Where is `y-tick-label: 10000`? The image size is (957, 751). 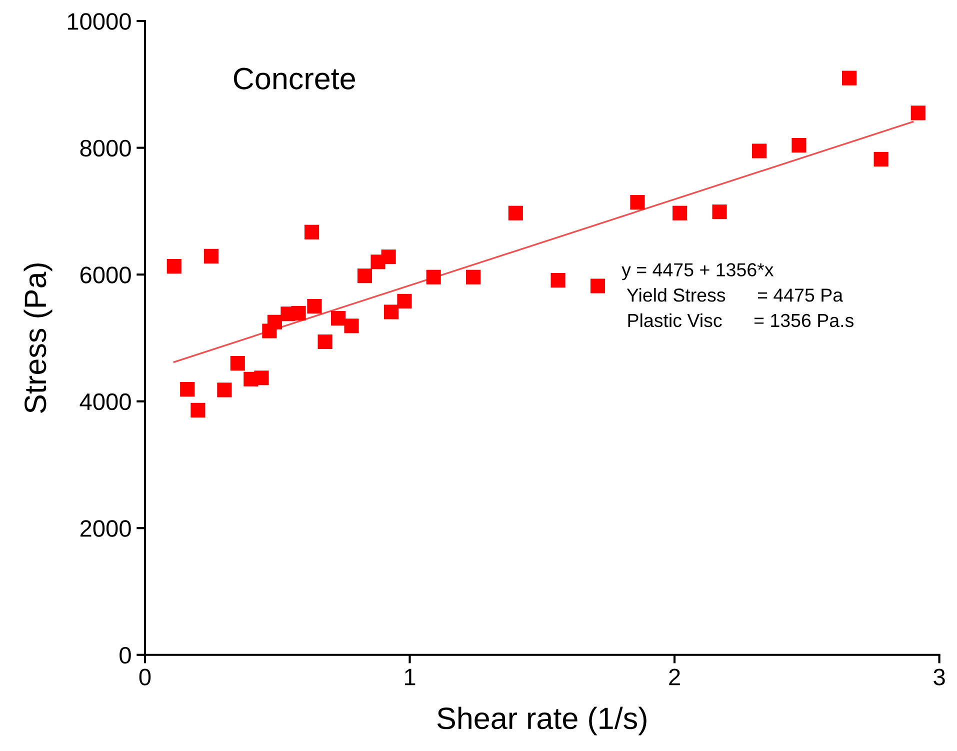
y-tick-label: 10000 is located at coordinates (99, 21).